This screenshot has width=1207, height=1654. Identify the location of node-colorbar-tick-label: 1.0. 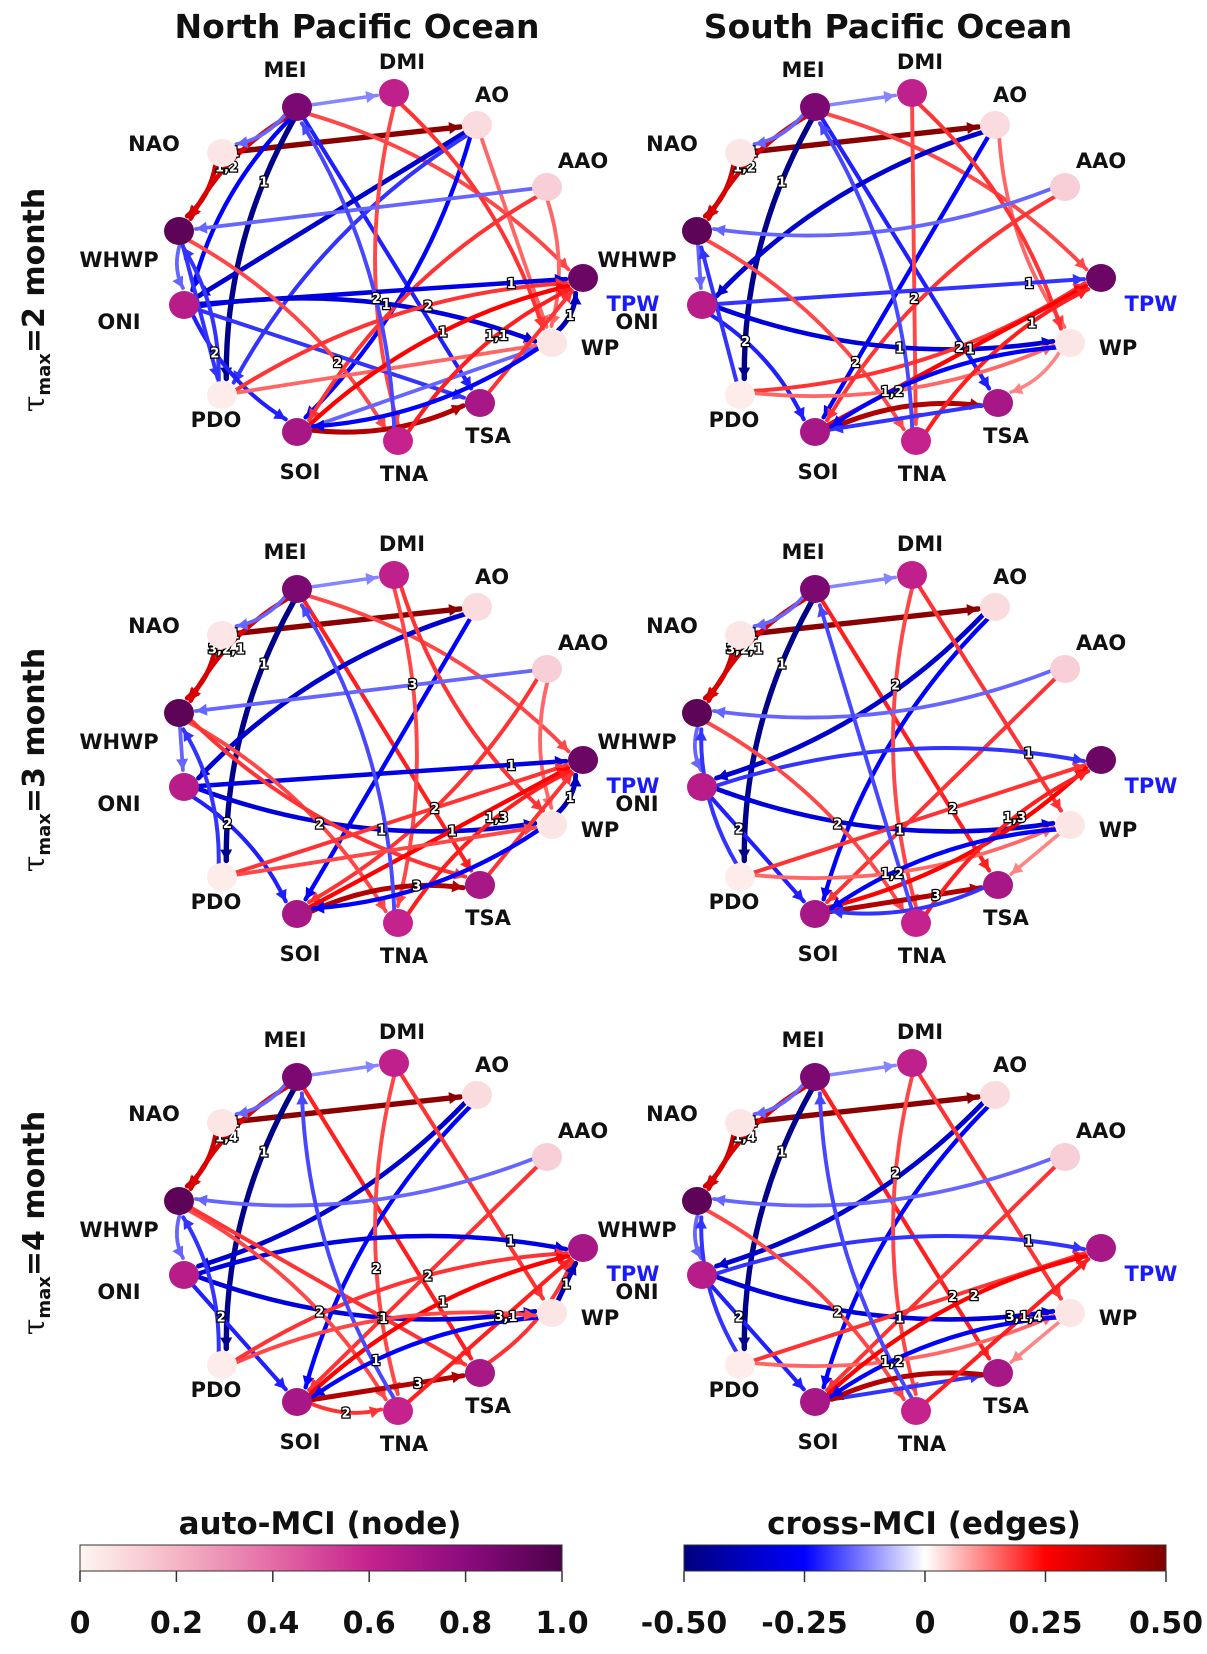
(561, 1623).